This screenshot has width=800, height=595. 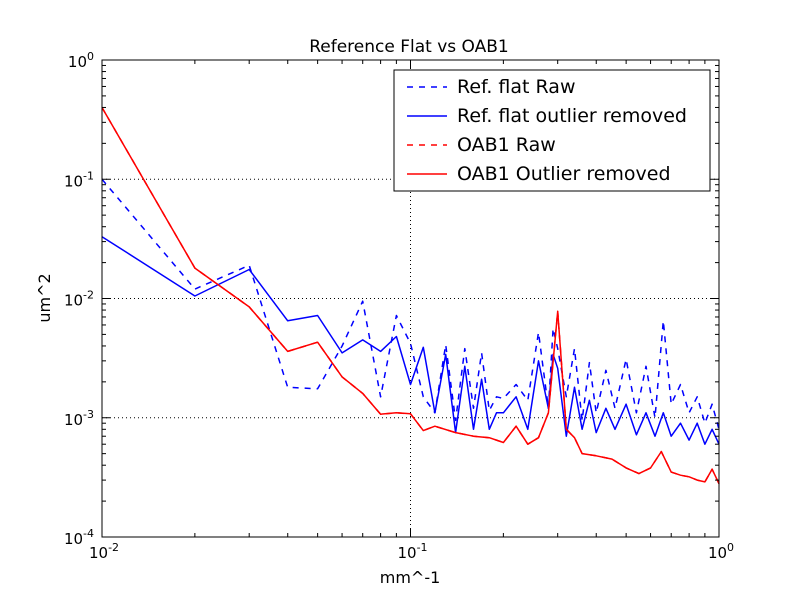 I want to click on y-tick-label: 10⁻⁴, so click(x=79, y=537).